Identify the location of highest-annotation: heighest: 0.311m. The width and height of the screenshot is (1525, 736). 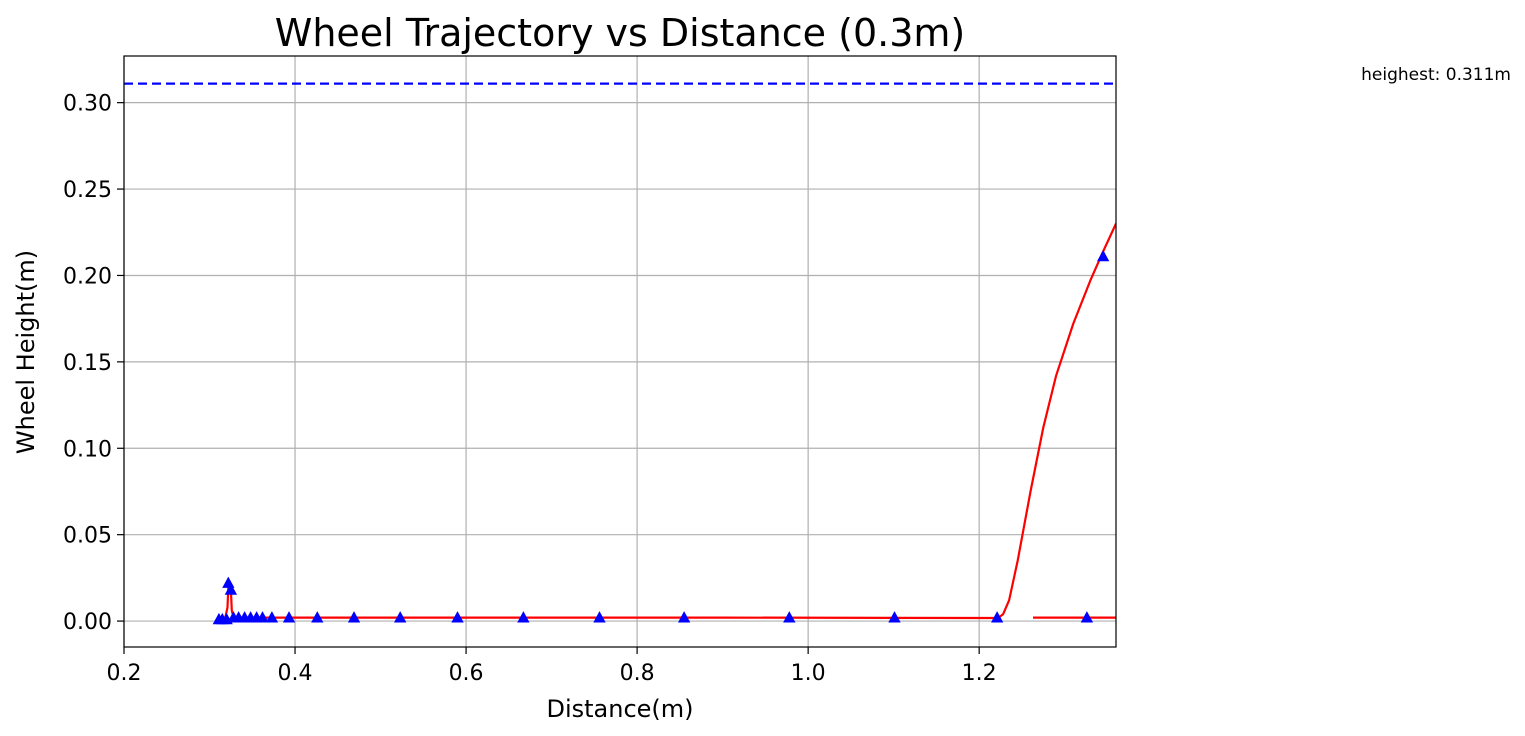
(1436, 75).